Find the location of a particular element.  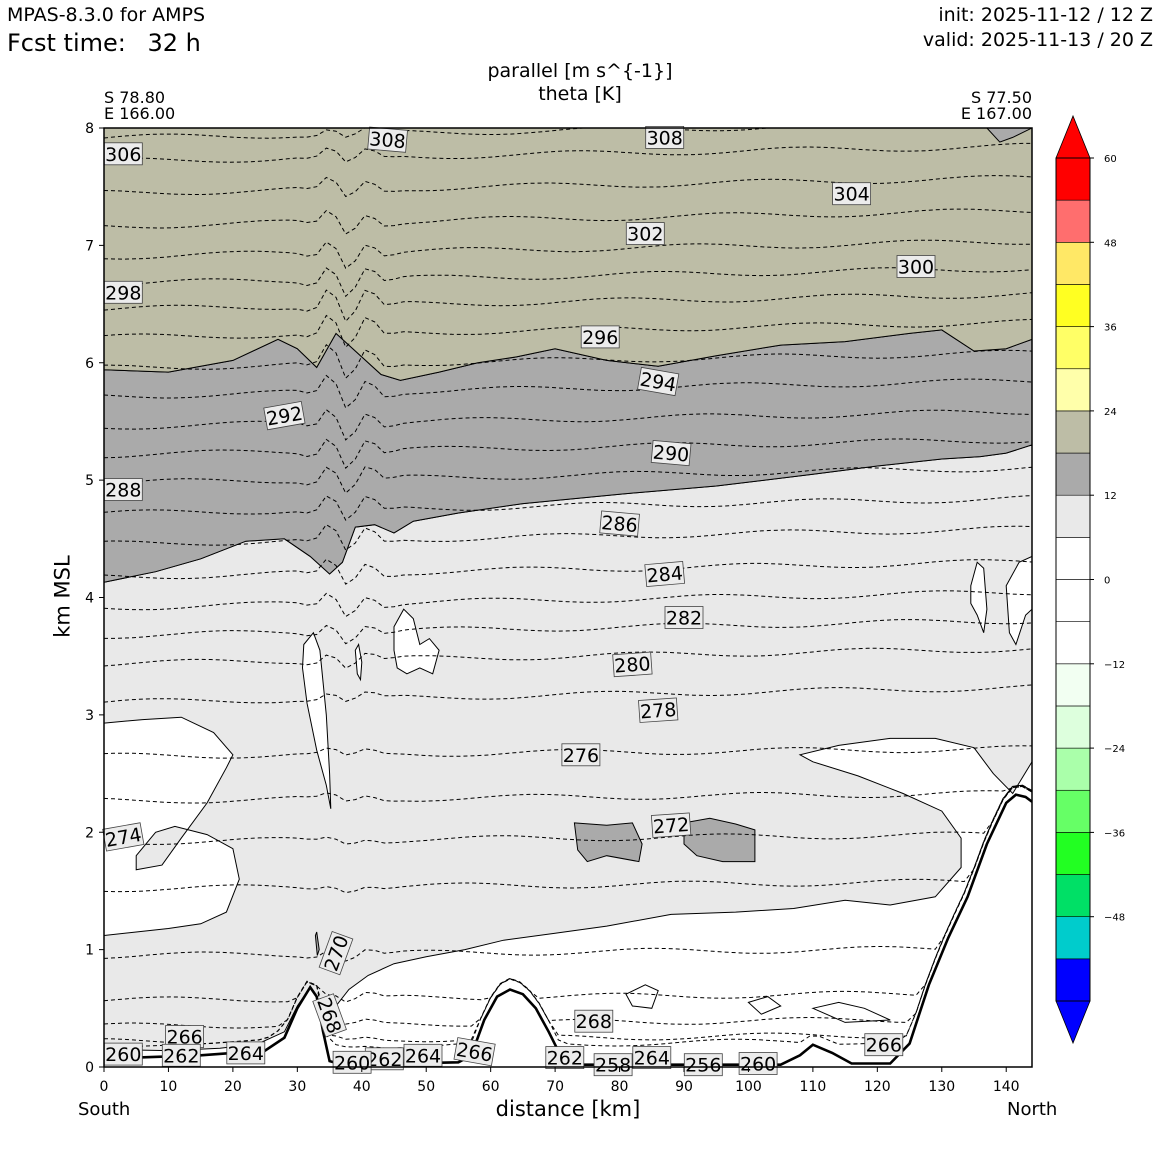

colorbar-tick-label: 24 is located at coordinates (1110, 412).